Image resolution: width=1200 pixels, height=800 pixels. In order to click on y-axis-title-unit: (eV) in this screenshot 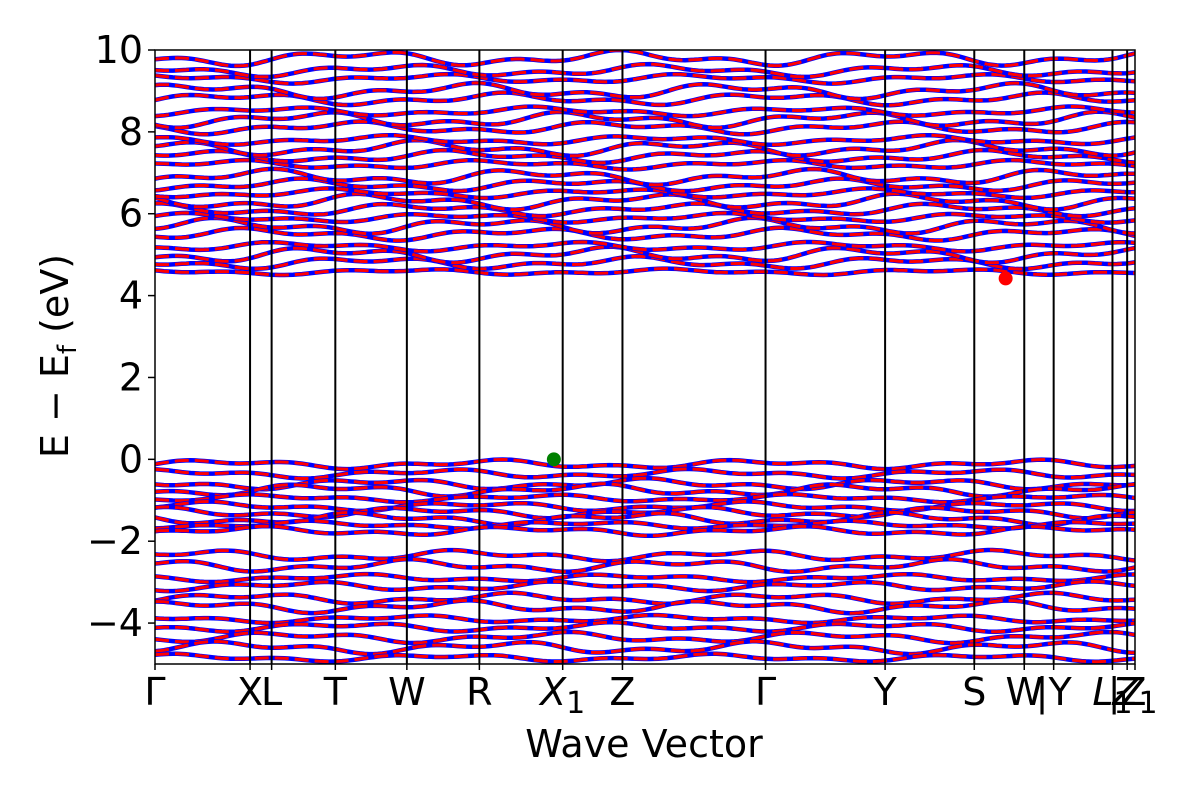, I will do `click(55, 299)`.